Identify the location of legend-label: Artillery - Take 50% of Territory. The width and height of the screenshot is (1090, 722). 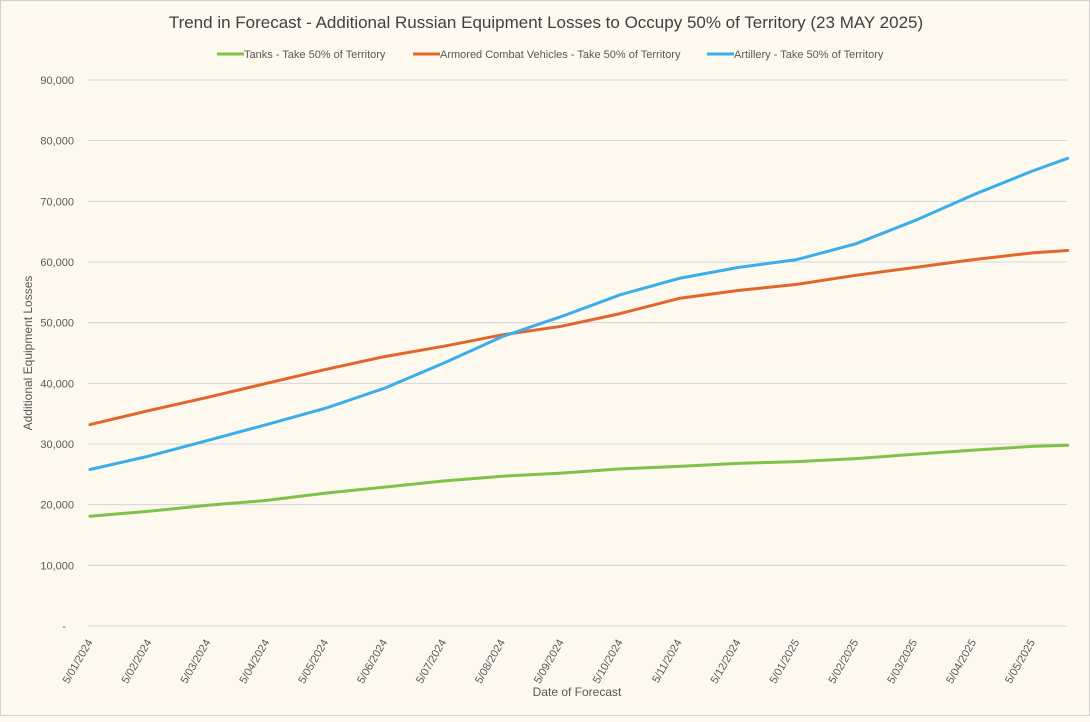
(809, 55).